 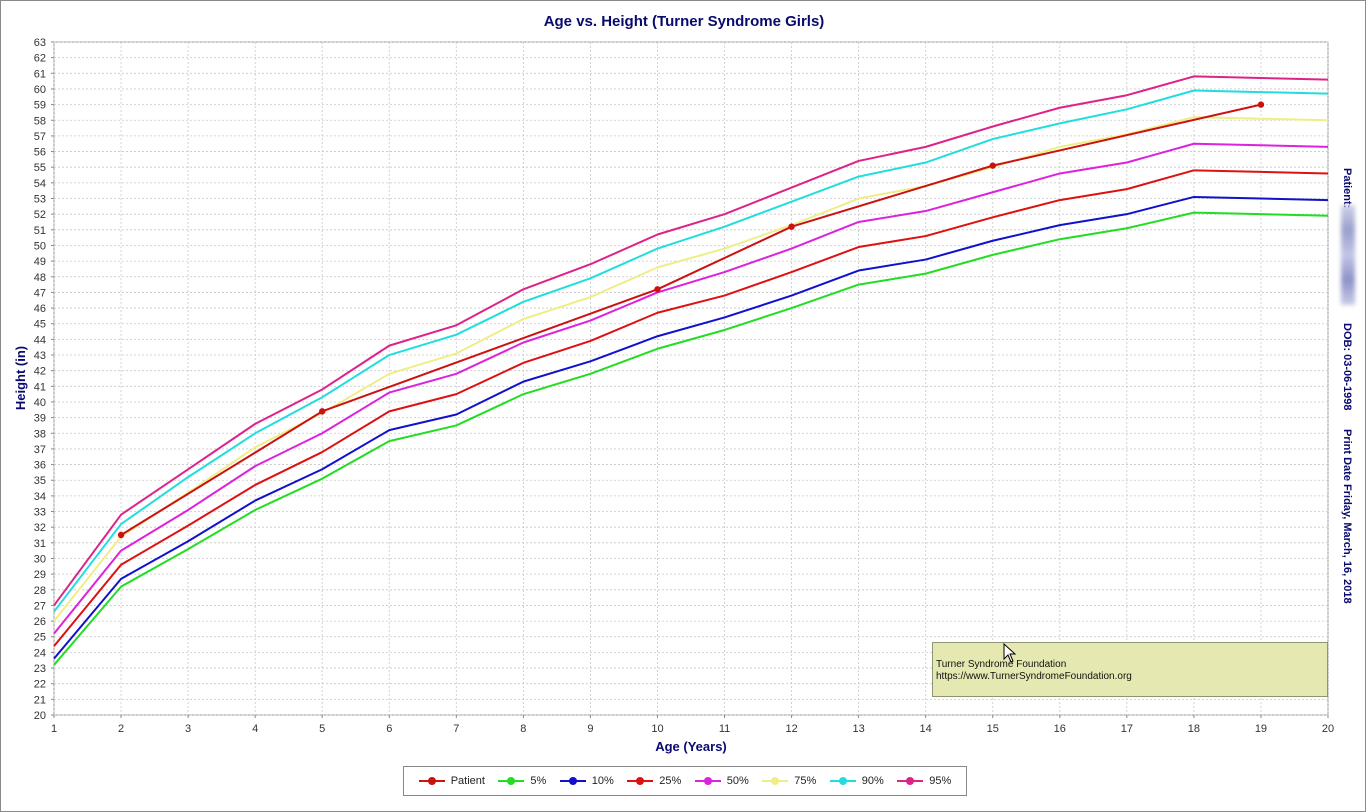 What do you see at coordinates (40, 215) in the screenshot?
I see `y-tick-label: 52` at bounding box center [40, 215].